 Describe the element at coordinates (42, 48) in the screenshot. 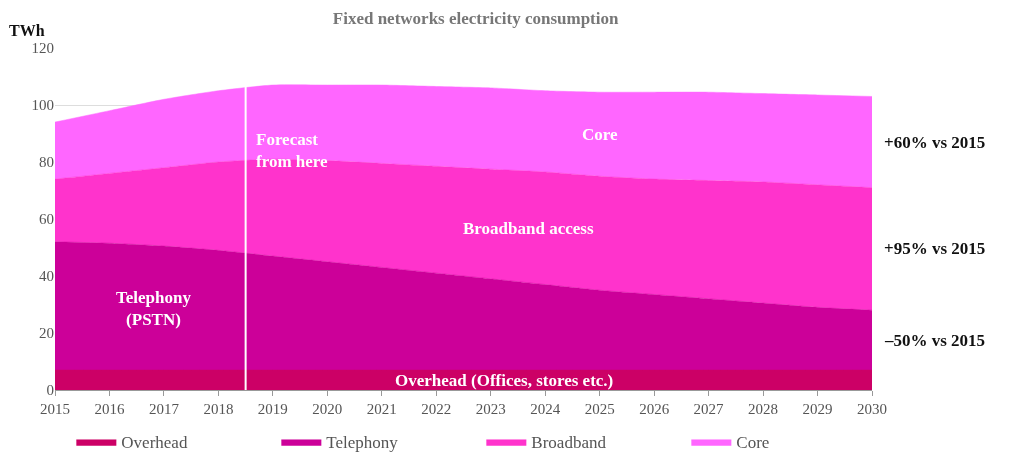

I see `y-tick-label: 120` at that location.